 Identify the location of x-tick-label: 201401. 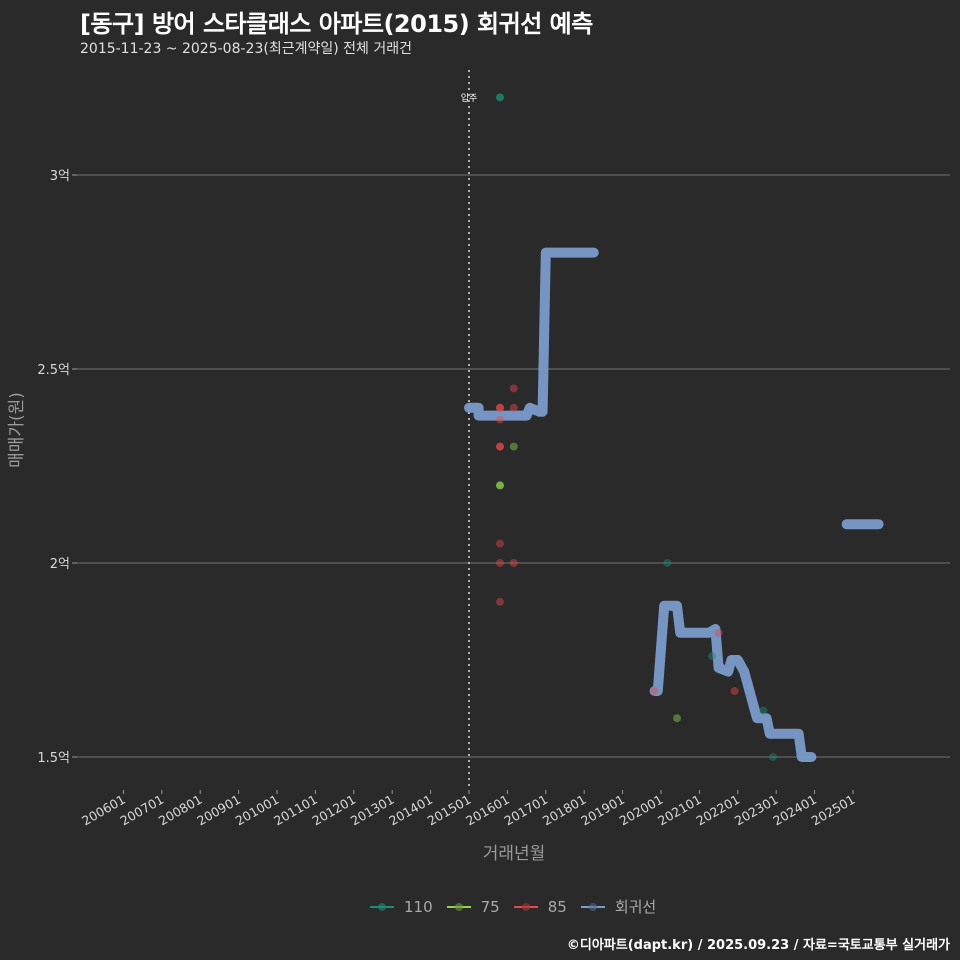
(410, 810).